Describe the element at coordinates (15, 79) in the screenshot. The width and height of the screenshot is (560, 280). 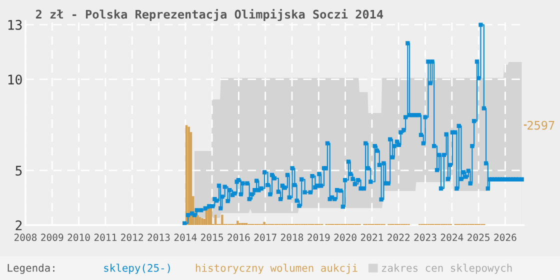
I see `y-tick-label: 10` at that location.